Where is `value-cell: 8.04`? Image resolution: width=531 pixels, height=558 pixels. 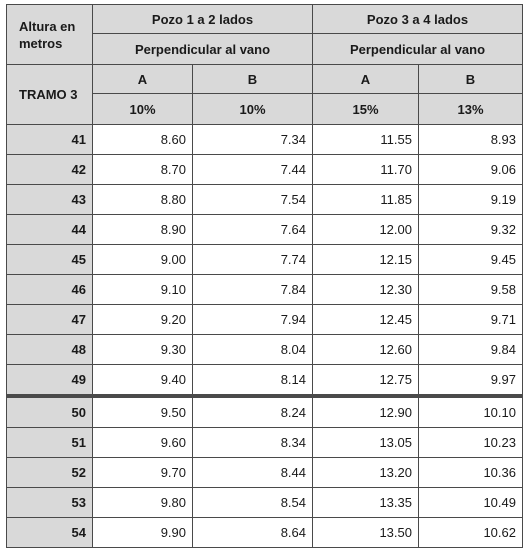 value-cell: 8.04 is located at coordinates (252, 349).